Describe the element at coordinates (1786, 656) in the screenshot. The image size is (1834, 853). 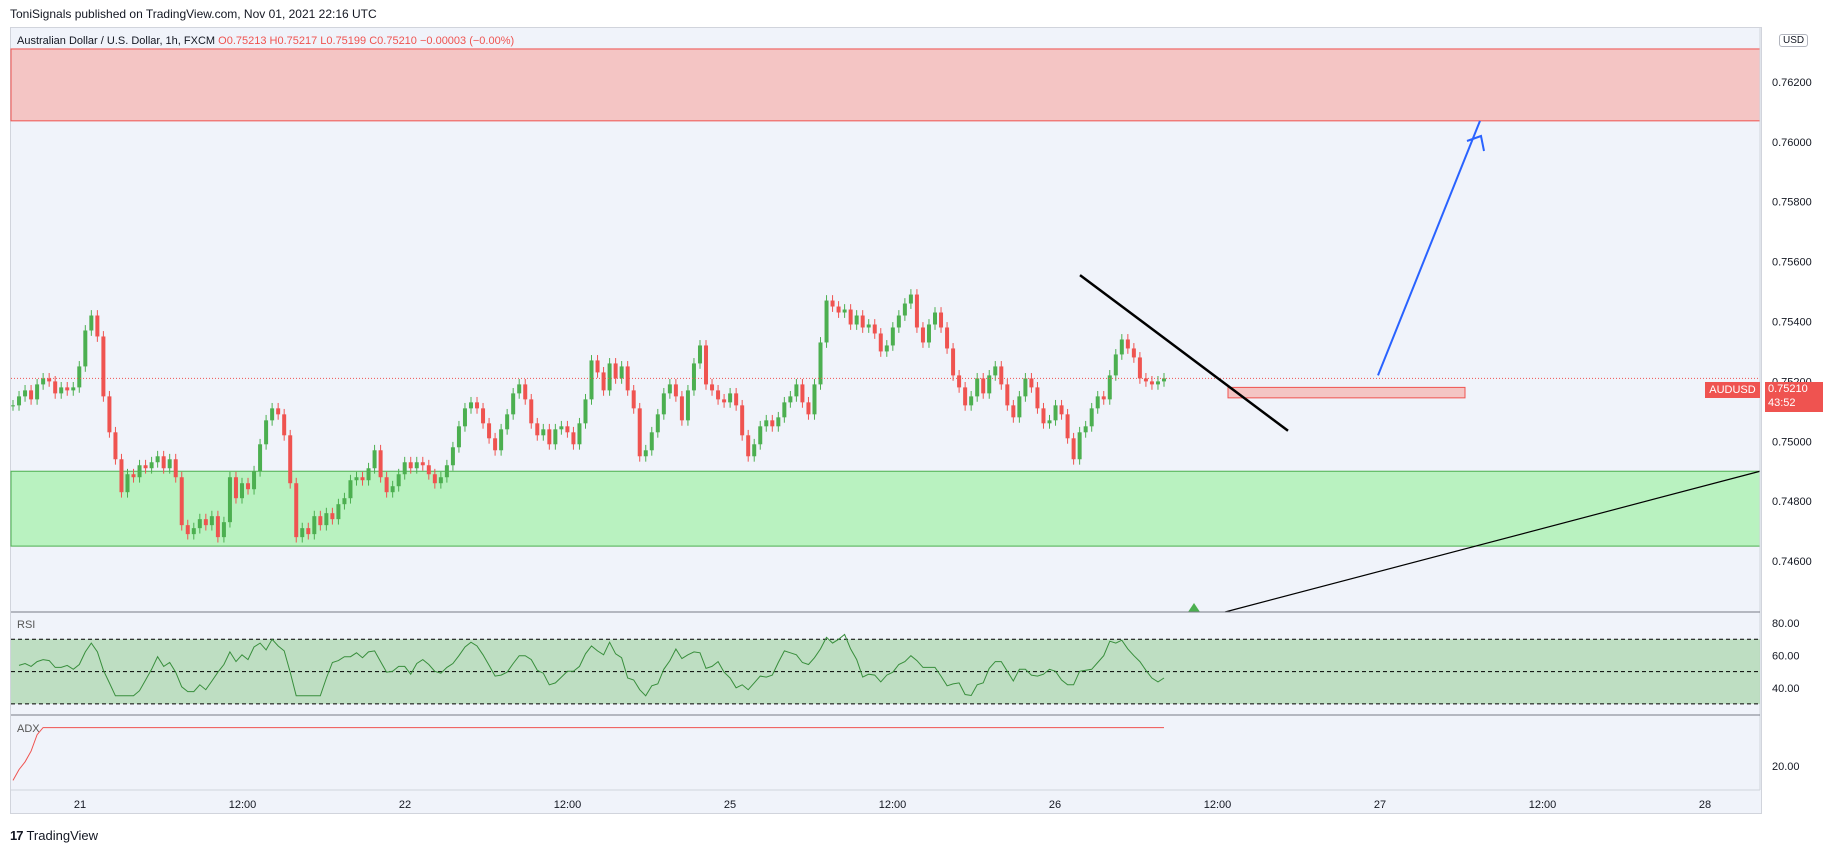
I see `rsi-tick-label: 60.00` at that location.